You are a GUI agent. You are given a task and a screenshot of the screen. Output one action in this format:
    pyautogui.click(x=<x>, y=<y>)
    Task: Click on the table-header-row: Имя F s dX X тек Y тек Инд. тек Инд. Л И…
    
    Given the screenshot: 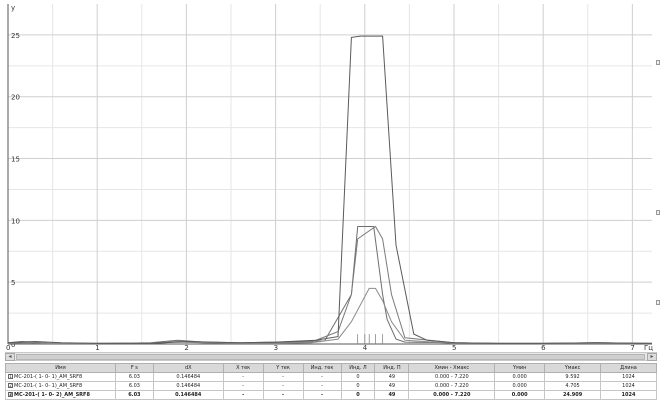 What is the action you would take?
    pyautogui.click(x=331, y=368)
    